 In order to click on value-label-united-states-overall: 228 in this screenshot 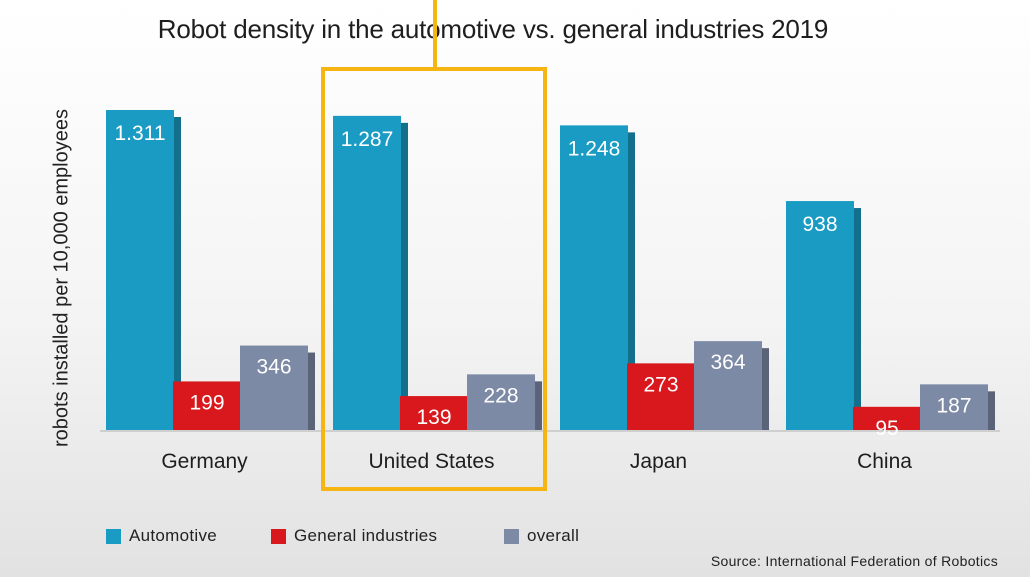, I will do `click(500, 395)`.